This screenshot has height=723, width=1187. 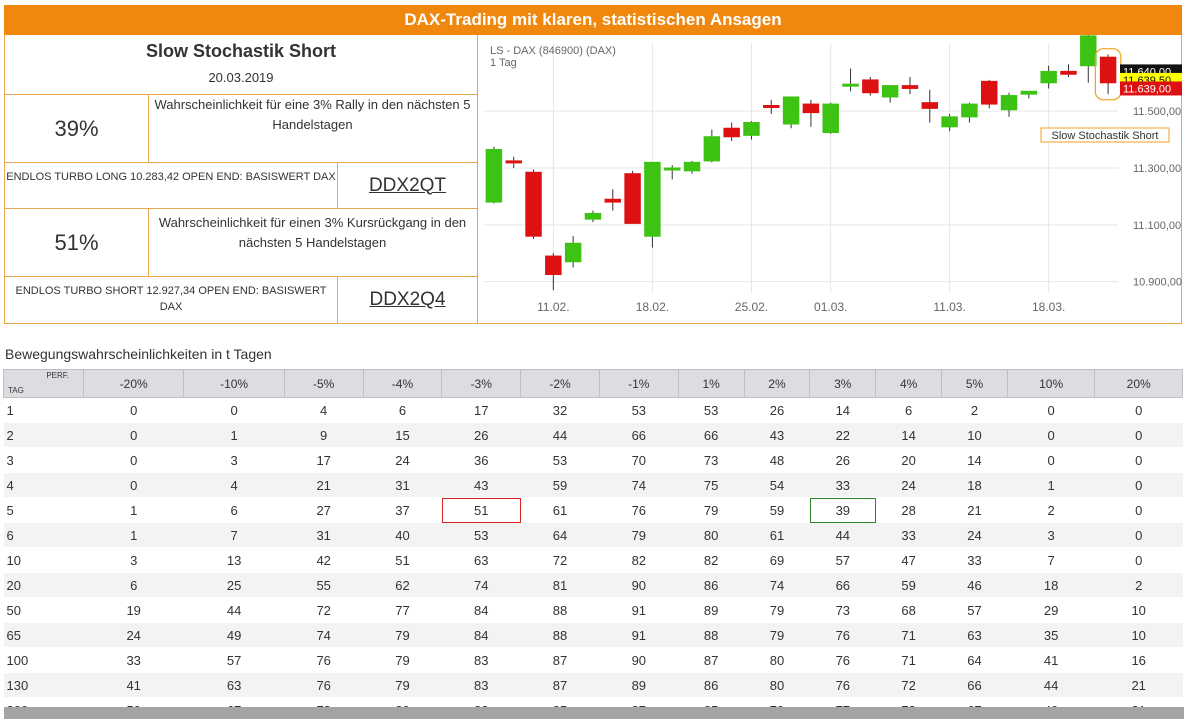 What do you see at coordinates (842, 410) in the screenshot?
I see `probability-cell: 14` at bounding box center [842, 410].